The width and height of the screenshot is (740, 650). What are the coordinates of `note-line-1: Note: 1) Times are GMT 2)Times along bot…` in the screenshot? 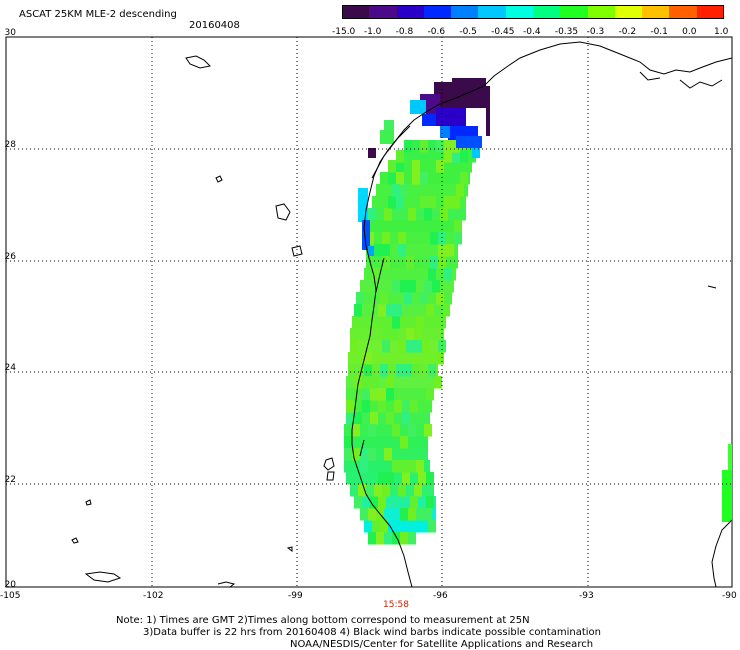 It's located at (323, 620).